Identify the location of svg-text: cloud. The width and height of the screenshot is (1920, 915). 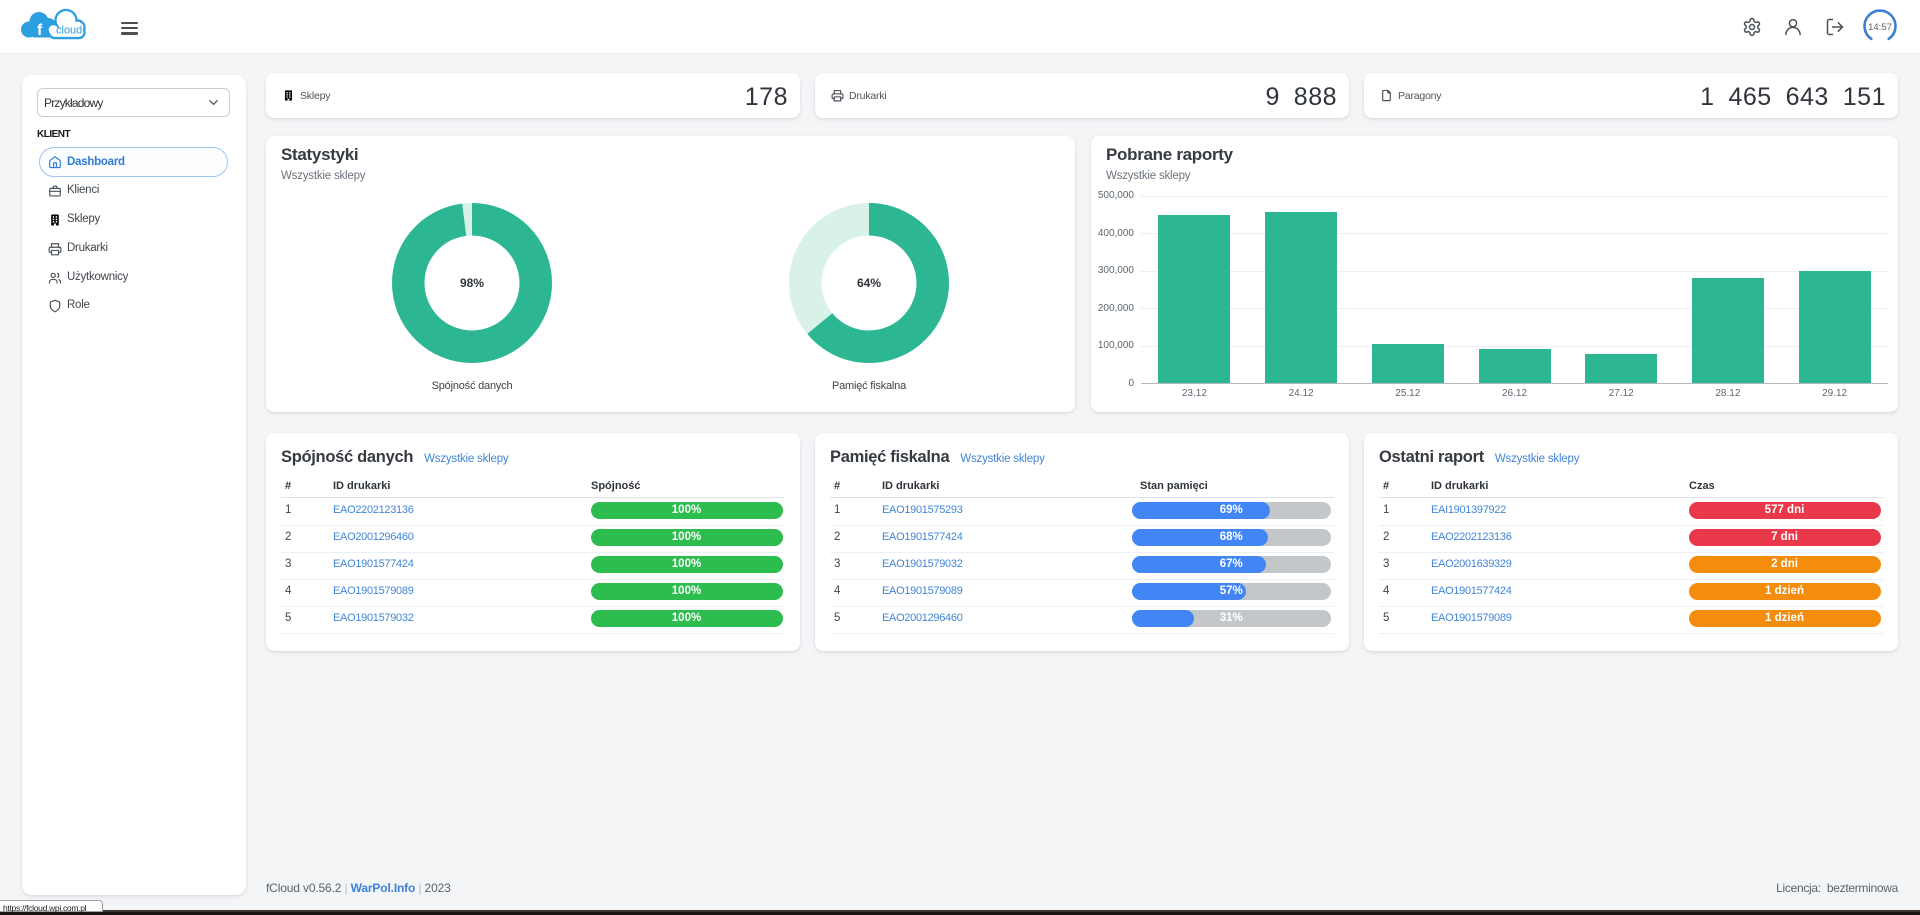
(69, 31).